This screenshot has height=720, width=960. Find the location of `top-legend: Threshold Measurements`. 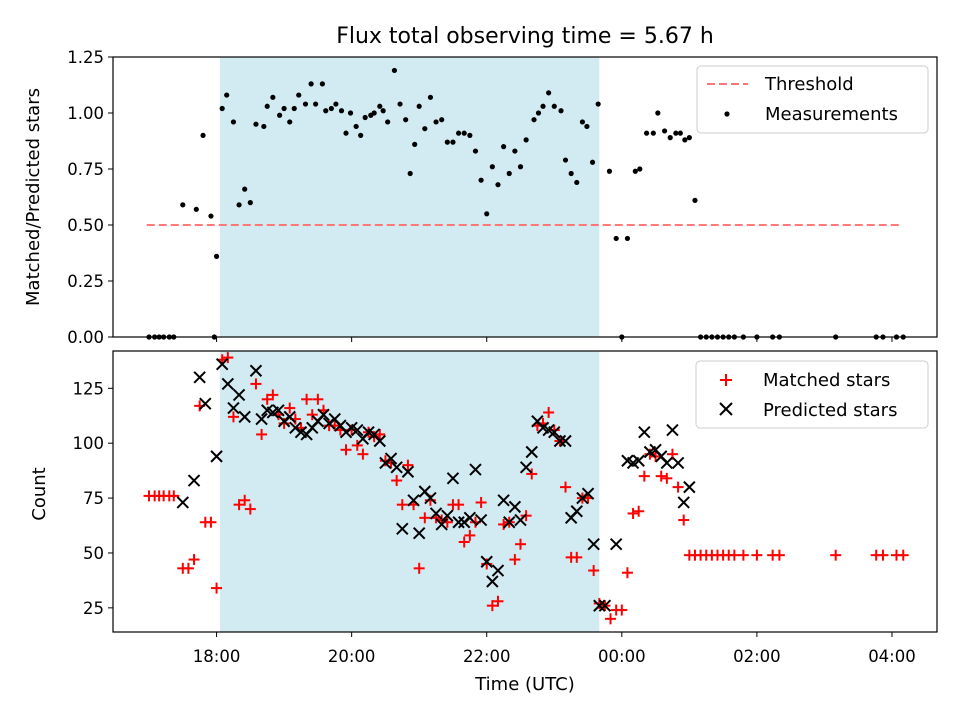

top-legend: Threshold Measurements is located at coordinates (812, 99).